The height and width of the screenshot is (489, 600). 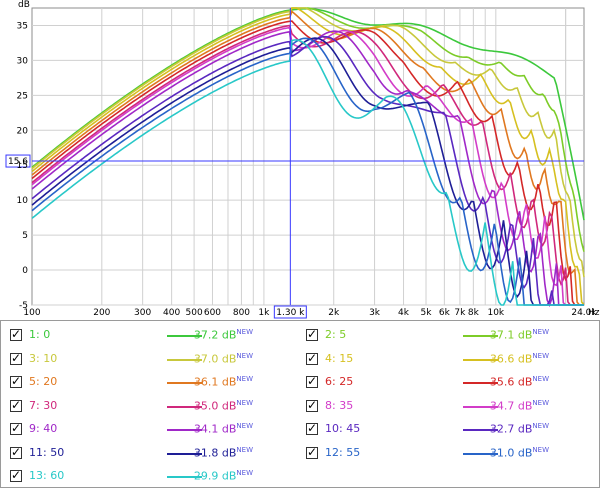 I want to click on y-tick-label: 15, so click(x=22, y=166).